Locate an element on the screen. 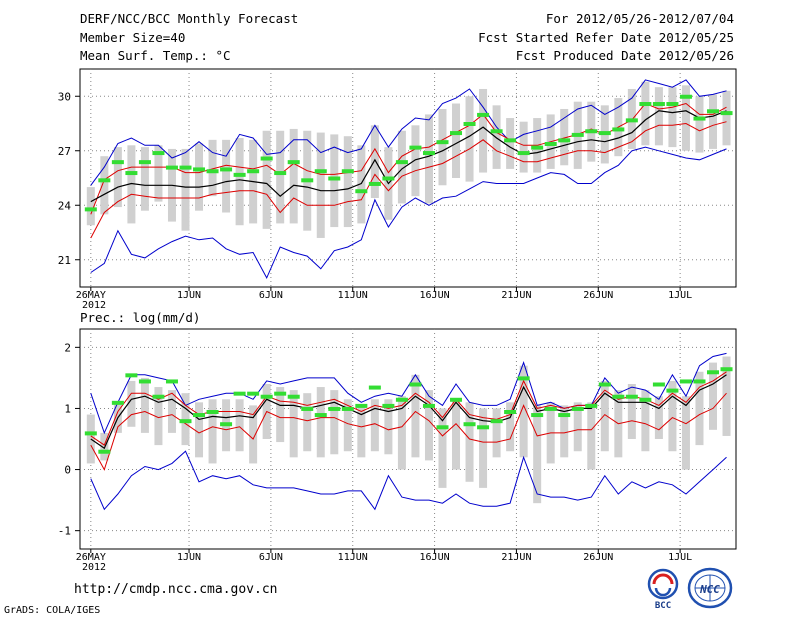 Image resolution: width=800 pixels, height=618 pixels. temp-xtick-label-5: 21JUN is located at coordinates (516, 295).